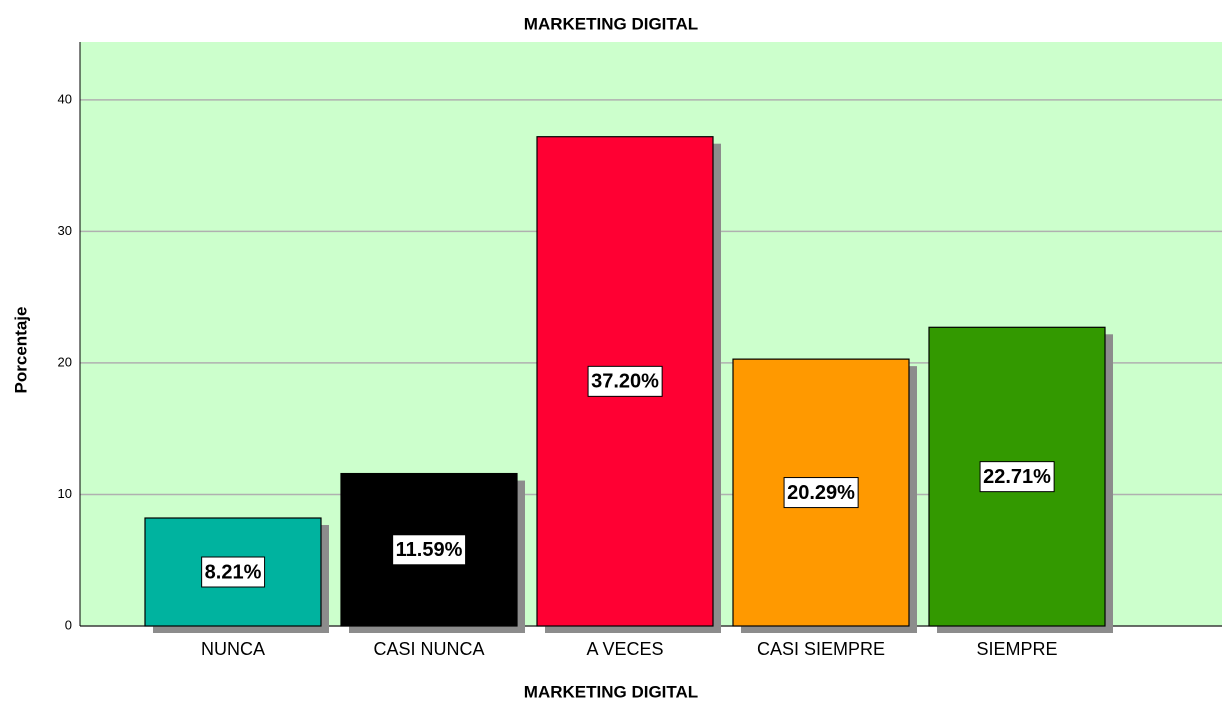  What do you see at coordinates (624, 649) in the screenshot?
I see `x-tick-label: A VECES` at bounding box center [624, 649].